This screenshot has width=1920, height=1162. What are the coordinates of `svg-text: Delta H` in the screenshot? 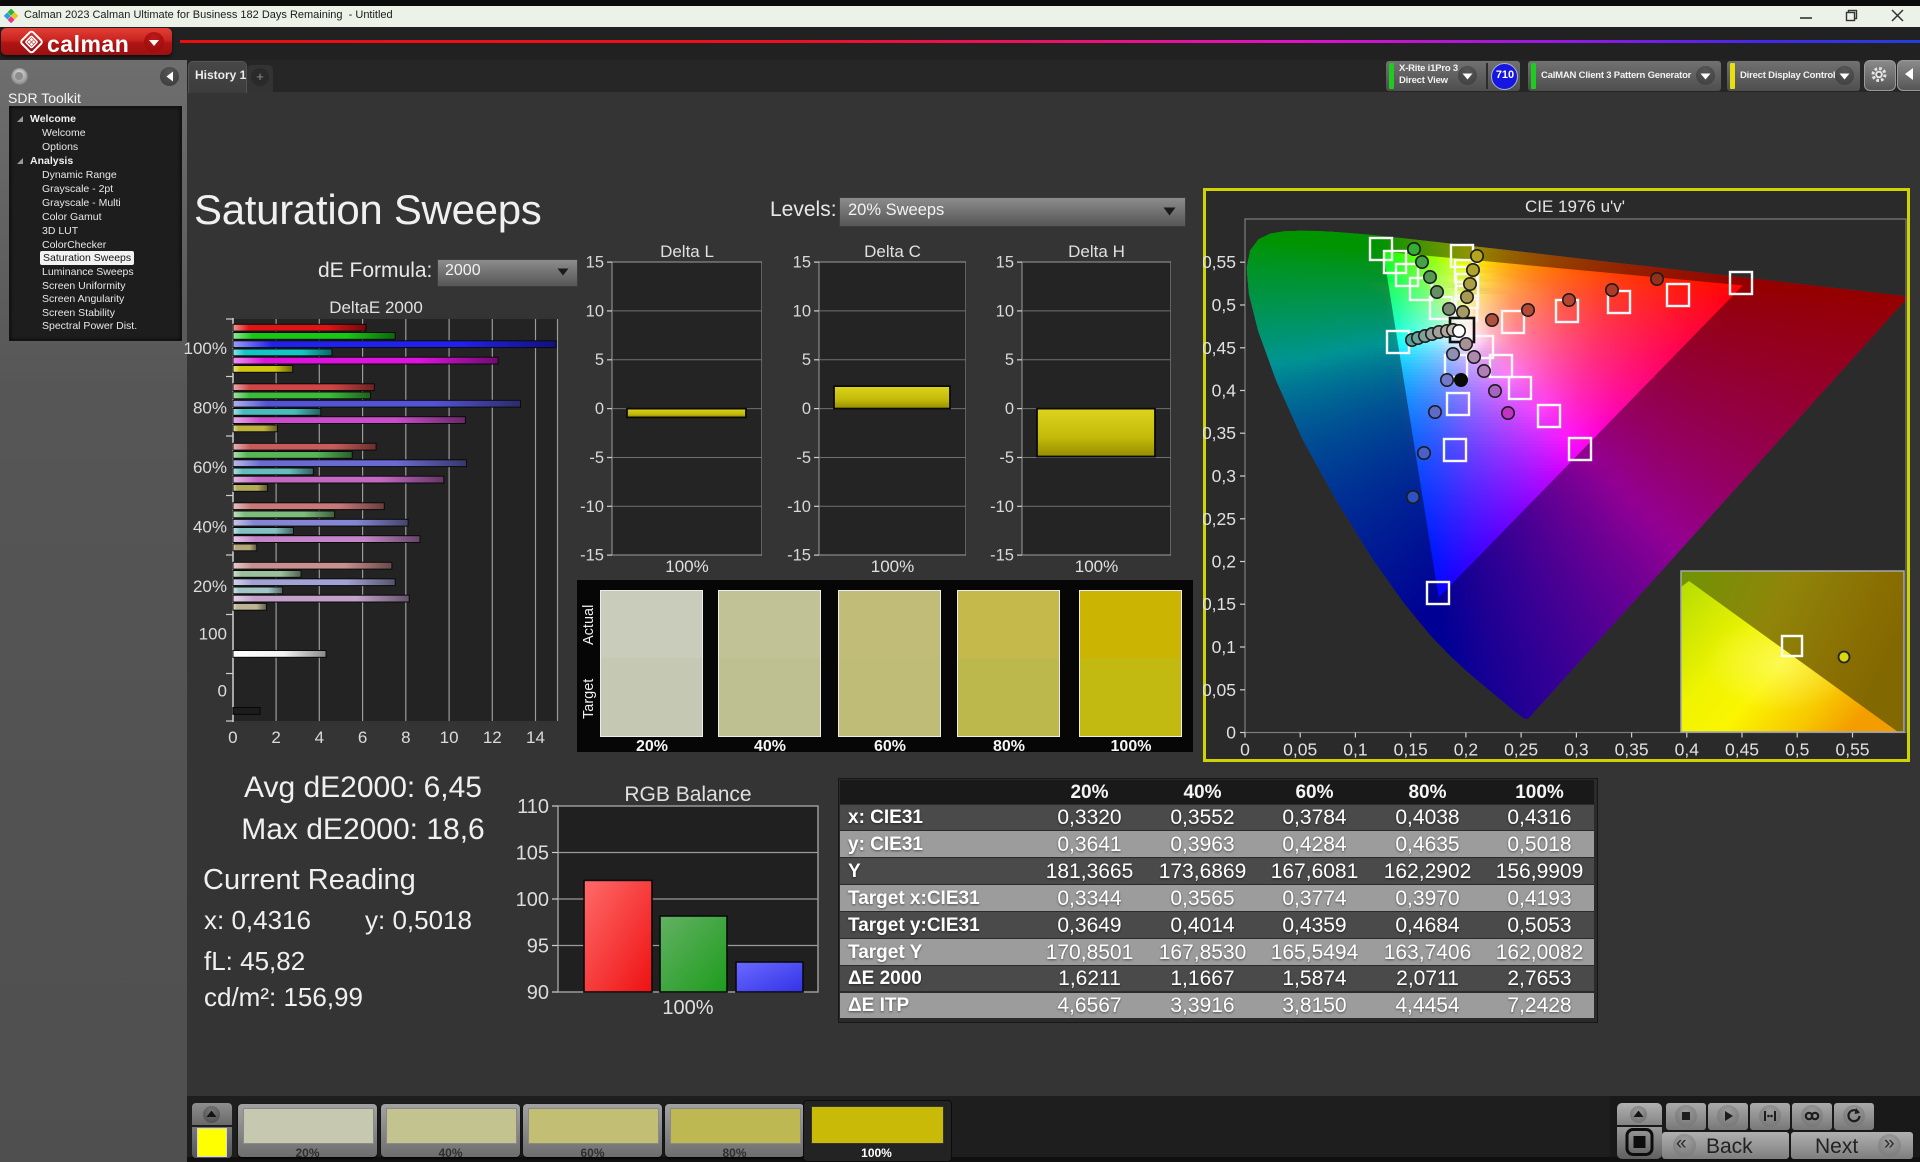 It's located at (1096, 251).